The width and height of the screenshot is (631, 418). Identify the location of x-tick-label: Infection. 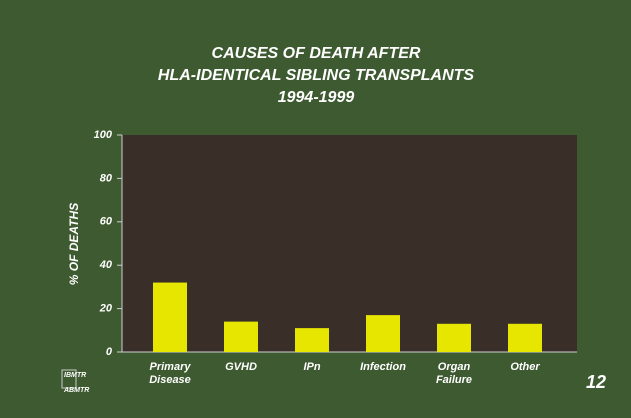
(383, 367).